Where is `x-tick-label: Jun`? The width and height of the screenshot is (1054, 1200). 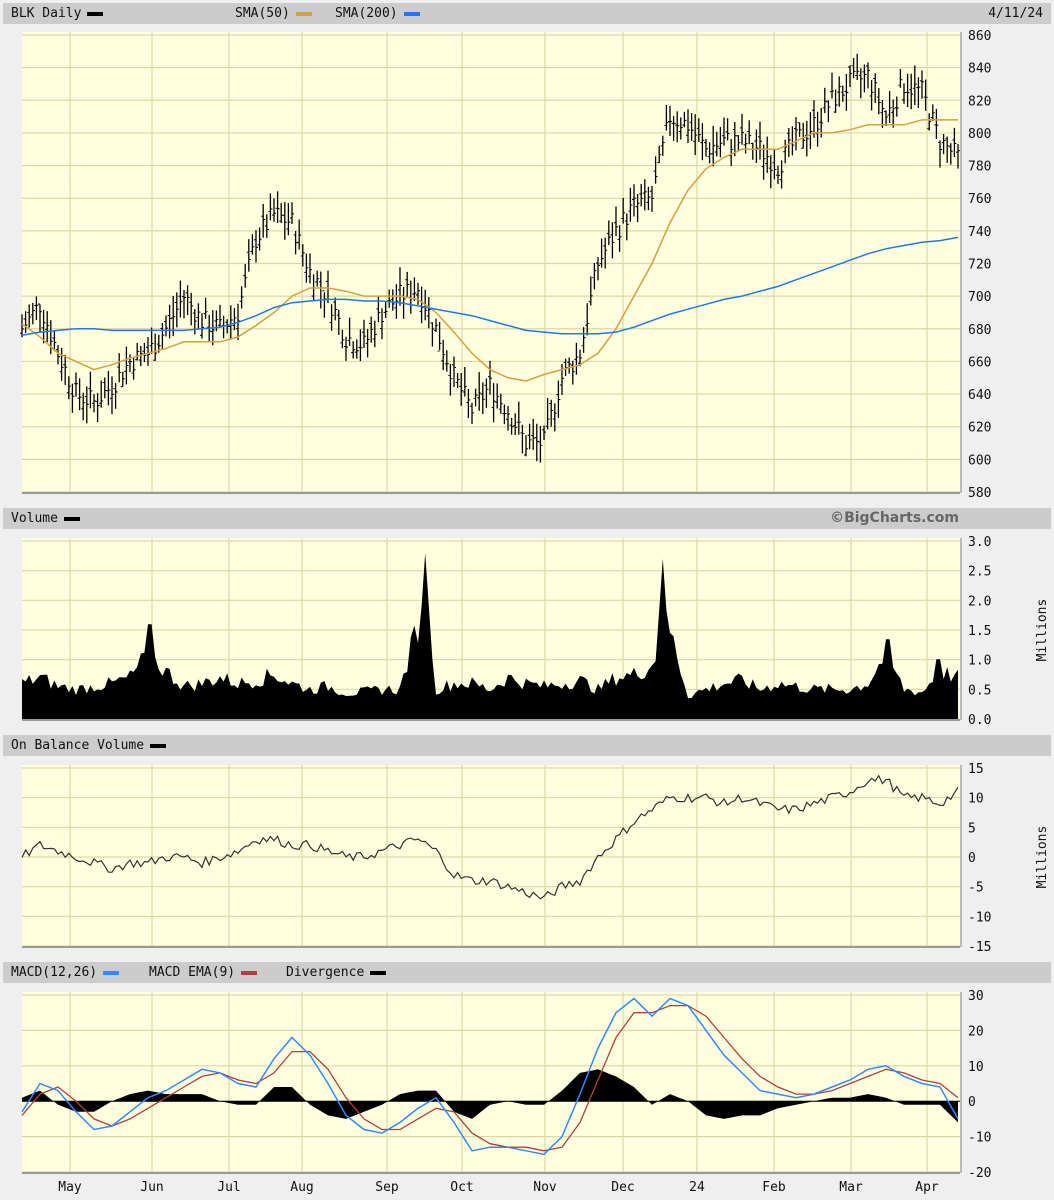 x-tick-label: Jun is located at coordinates (151, 1187).